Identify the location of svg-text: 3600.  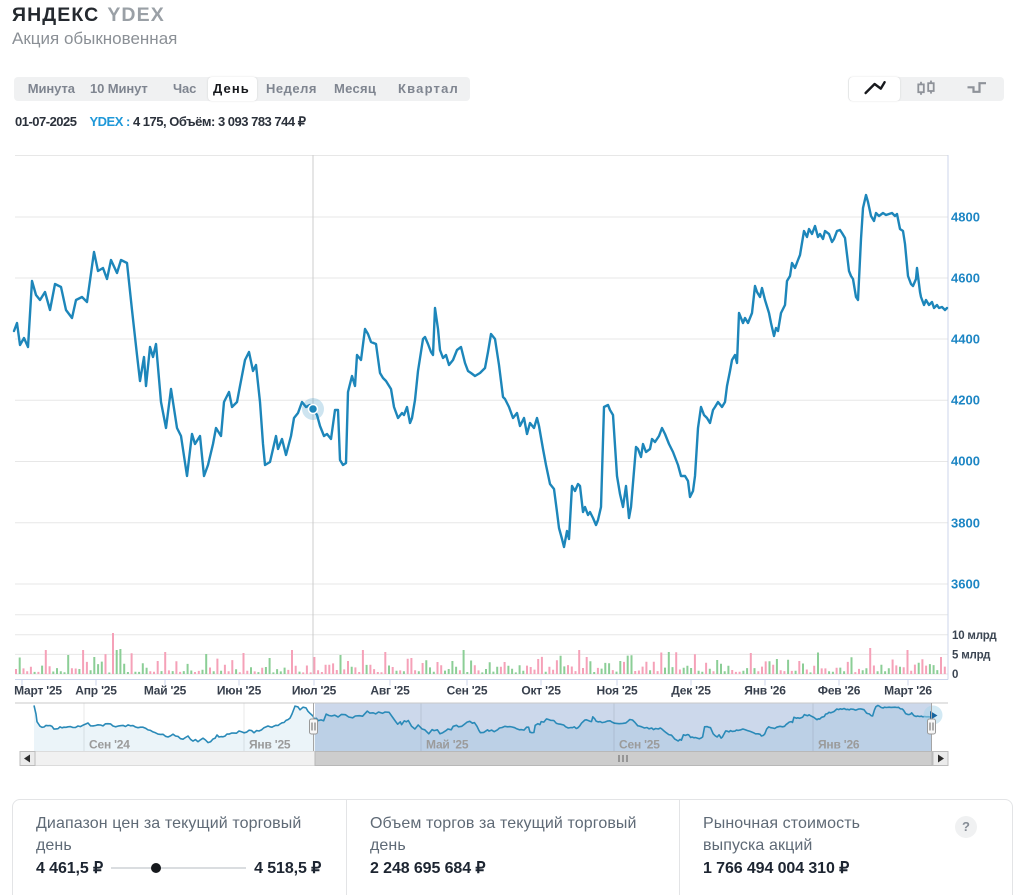
(965, 584).